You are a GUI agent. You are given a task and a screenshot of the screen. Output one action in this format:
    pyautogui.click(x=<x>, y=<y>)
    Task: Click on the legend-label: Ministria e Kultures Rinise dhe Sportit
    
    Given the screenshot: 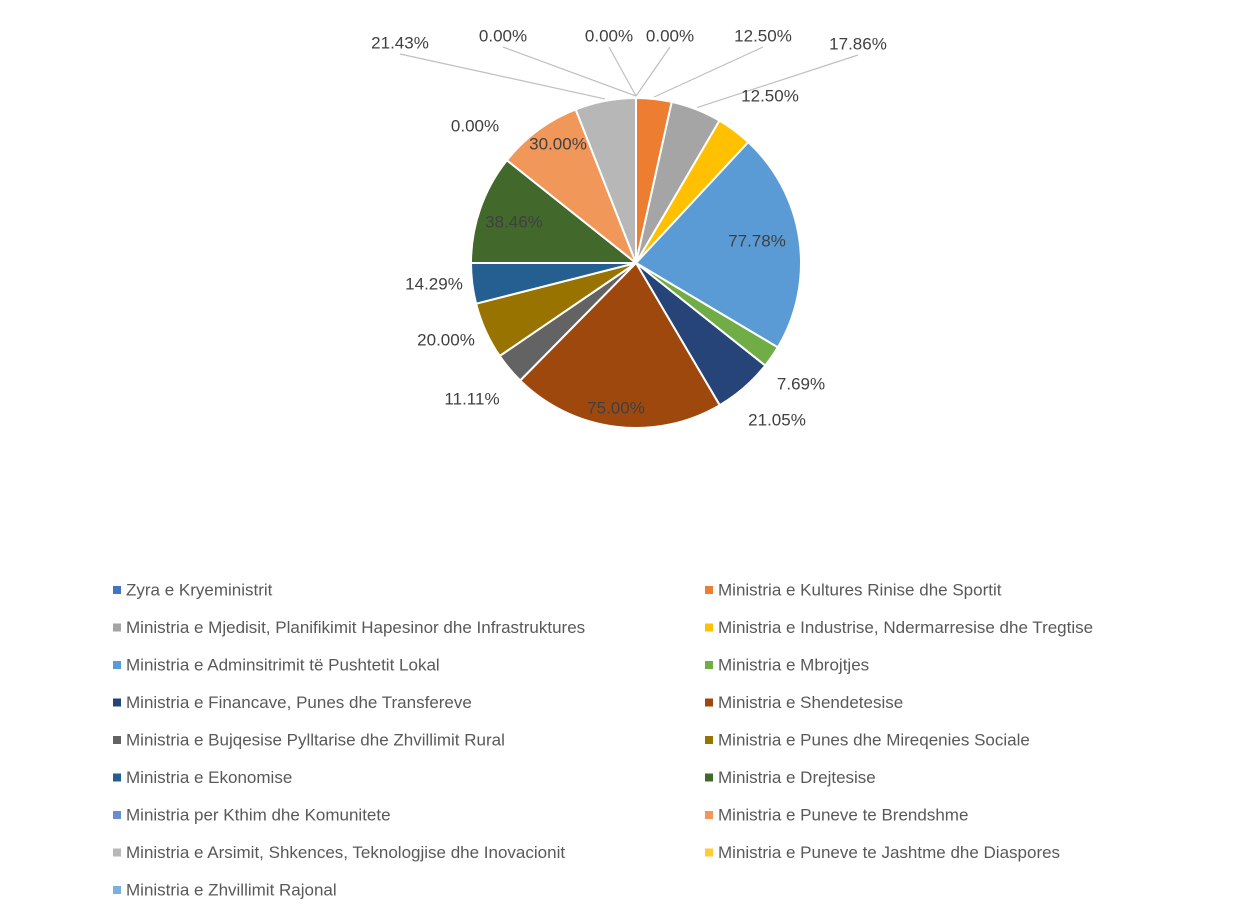 What is the action you would take?
    pyautogui.click(x=860, y=589)
    